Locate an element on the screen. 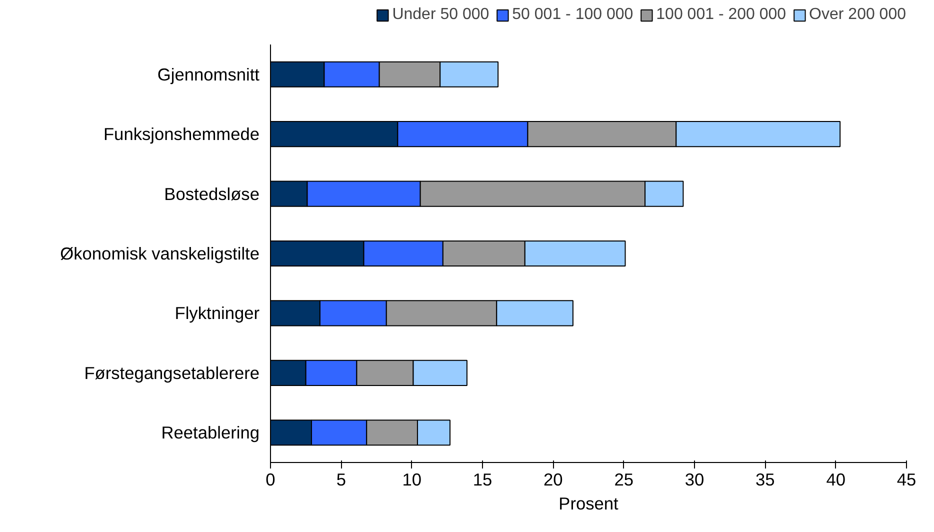 Image resolution: width=934 pixels, height=532 pixels. y-tick-label: Førstegangsetablerere is located at coordinates (172, 372).